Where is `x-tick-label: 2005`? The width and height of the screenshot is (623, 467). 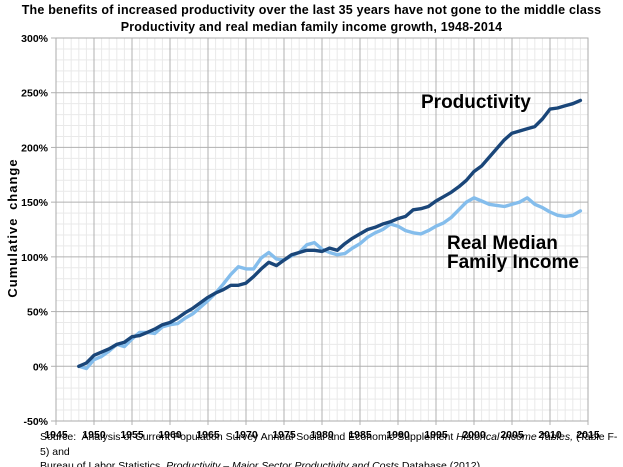
x-tick-label: 2005 is located at coordinates (512, 435).